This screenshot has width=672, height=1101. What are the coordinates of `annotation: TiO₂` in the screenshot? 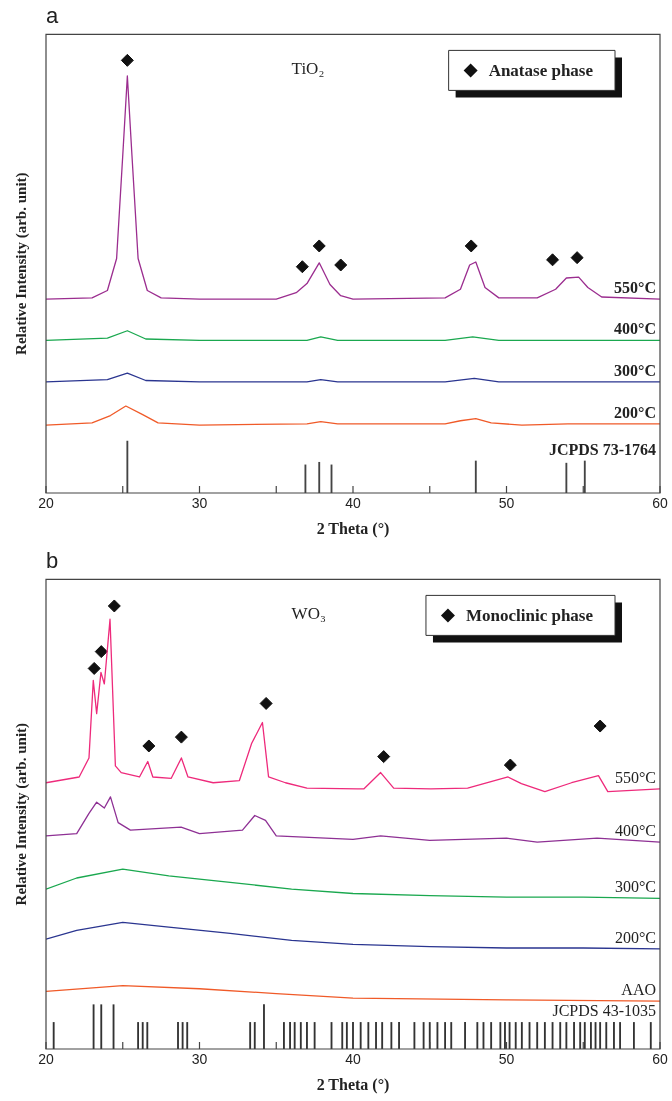 It's located at (308, 69).